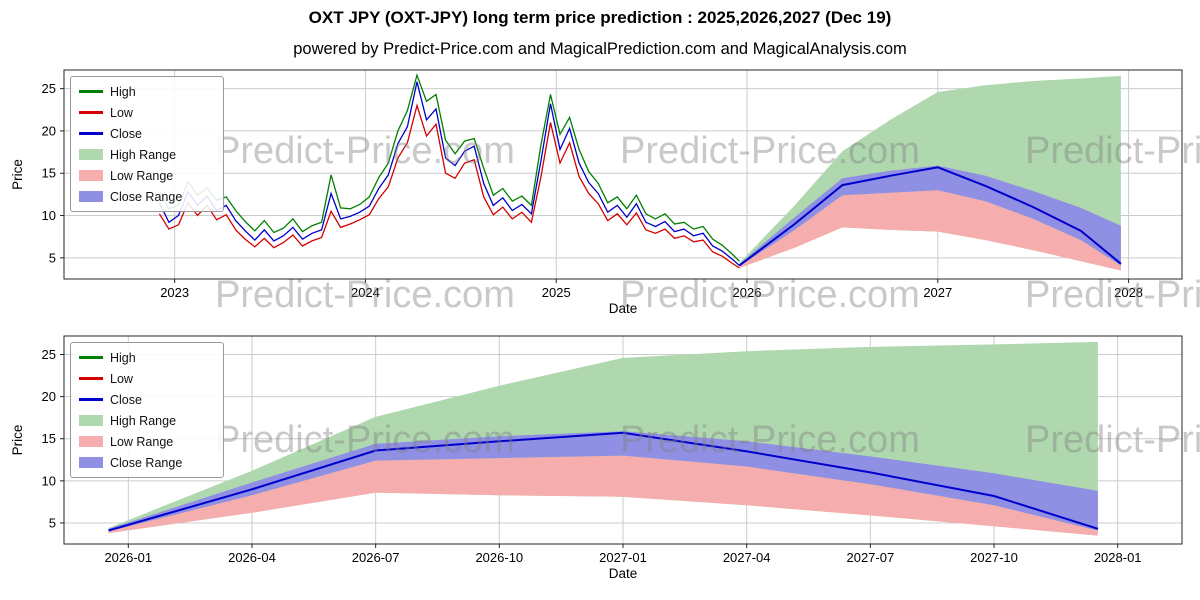 Image resolution: width=1200 pixels, height=600 pixels. Describe the element at coordinates (747, 292) in the screenshot. I see `x-tick-label: 2026` at that location.